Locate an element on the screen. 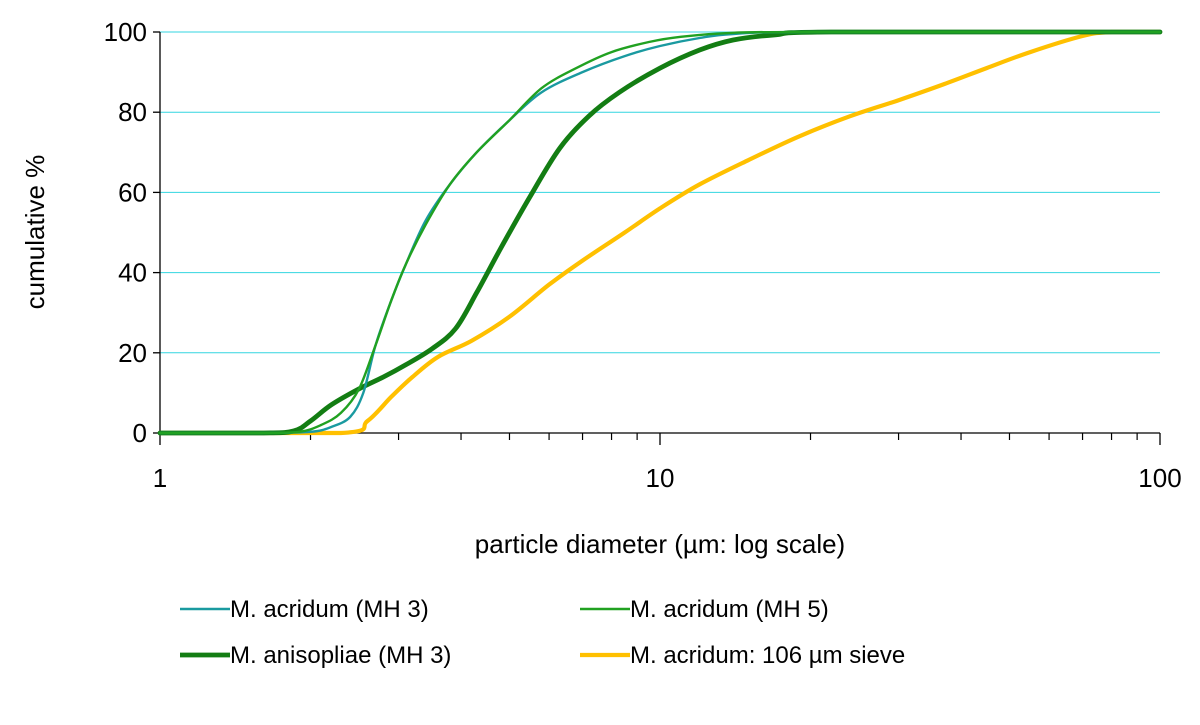 This screenshot has height=725, width=1200. x-tick-label: 10 is located at coordinates (660, 478).